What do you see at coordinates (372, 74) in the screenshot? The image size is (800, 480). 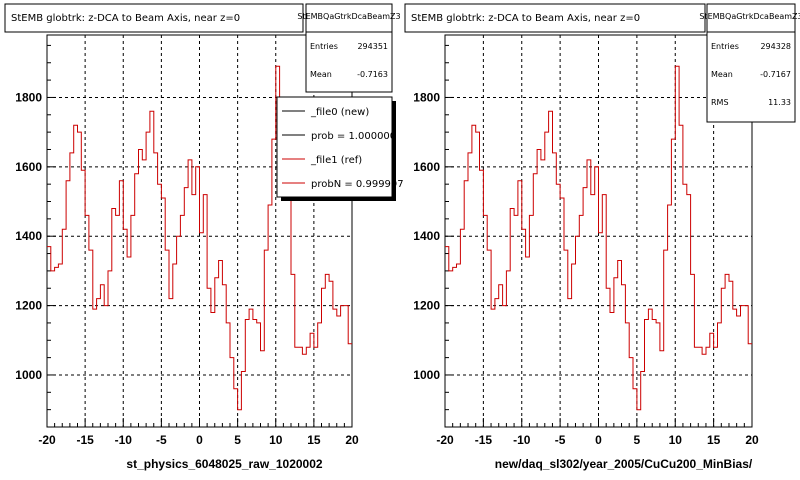 I see `stats-value: -0.7163` at bounding box center [372, 74].